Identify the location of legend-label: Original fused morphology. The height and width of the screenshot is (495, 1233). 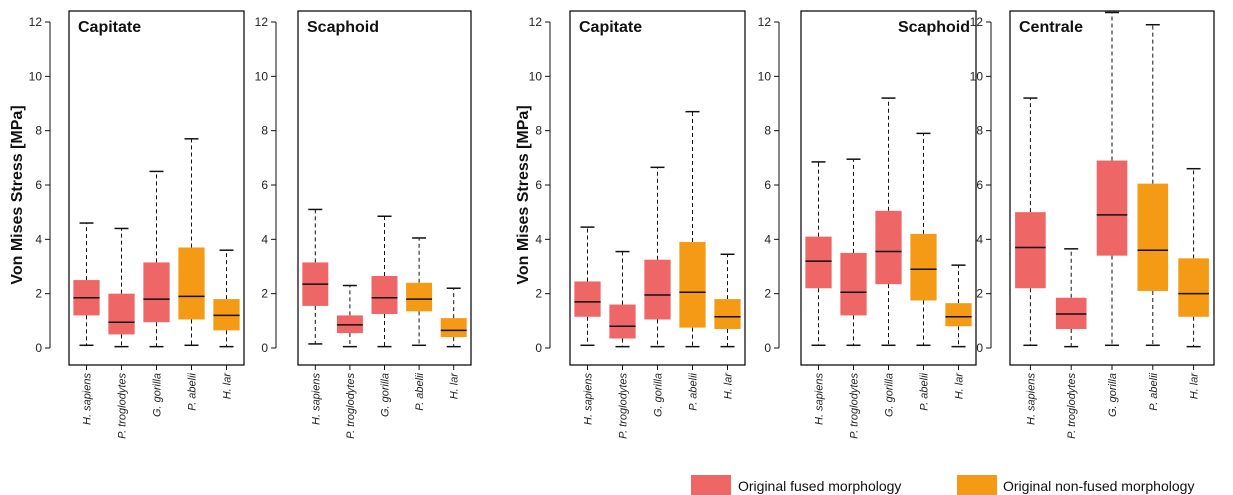
(819, 486).